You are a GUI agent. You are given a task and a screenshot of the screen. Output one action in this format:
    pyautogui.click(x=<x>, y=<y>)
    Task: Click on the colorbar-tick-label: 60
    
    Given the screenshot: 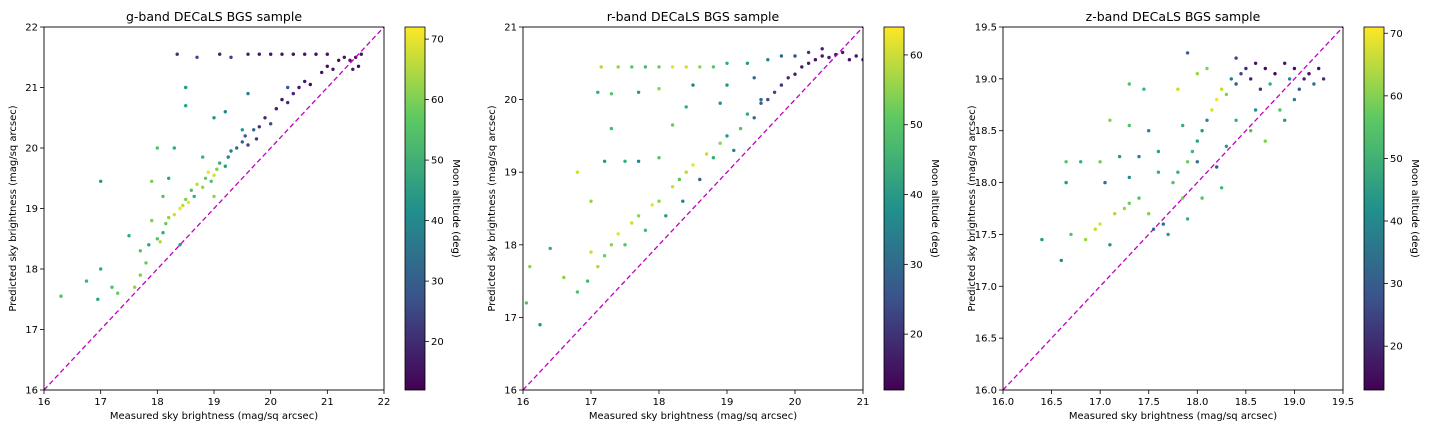 What is the action you would take?
    pyautogui.click(x=916, y=55)
    